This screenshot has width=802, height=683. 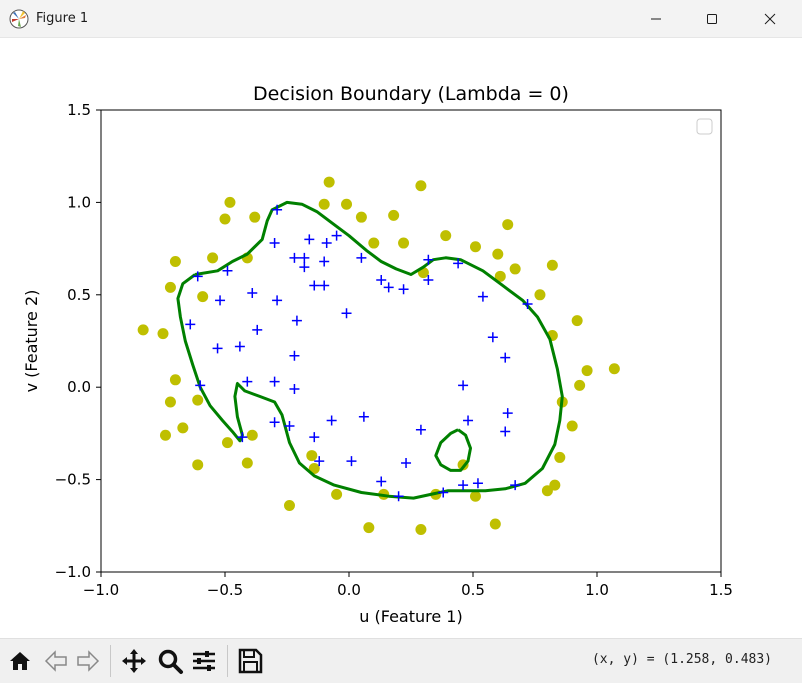 I want to click on x-tick-label: −1.0, so click(x=101, y=590).